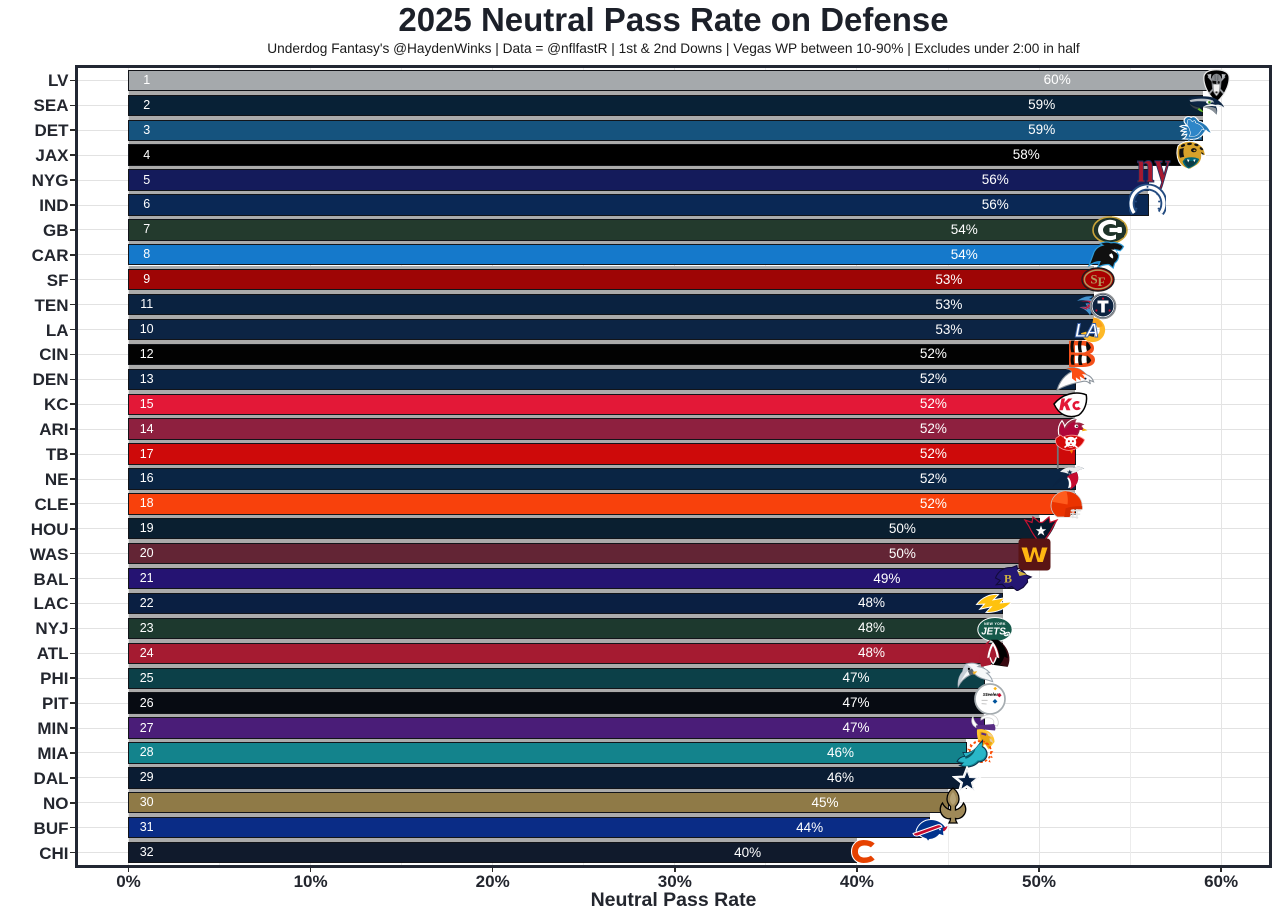 Image resolution: width=1280 pixels, height=920 pixels. Describe the element at coordinates (992, 694) in the screenshot. I see `svg-text: Steelers` at that location.